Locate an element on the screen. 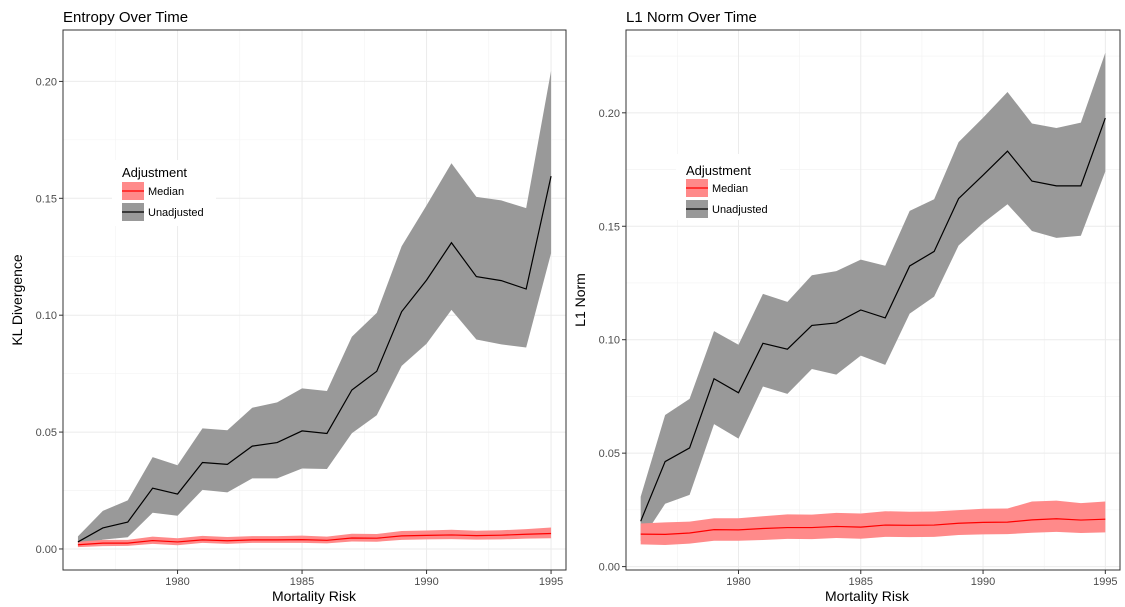 Image resolution: width=1125 pixels, height=607 pixels. chart-title: Entropy Over Time is located at coordinates (125, 17).